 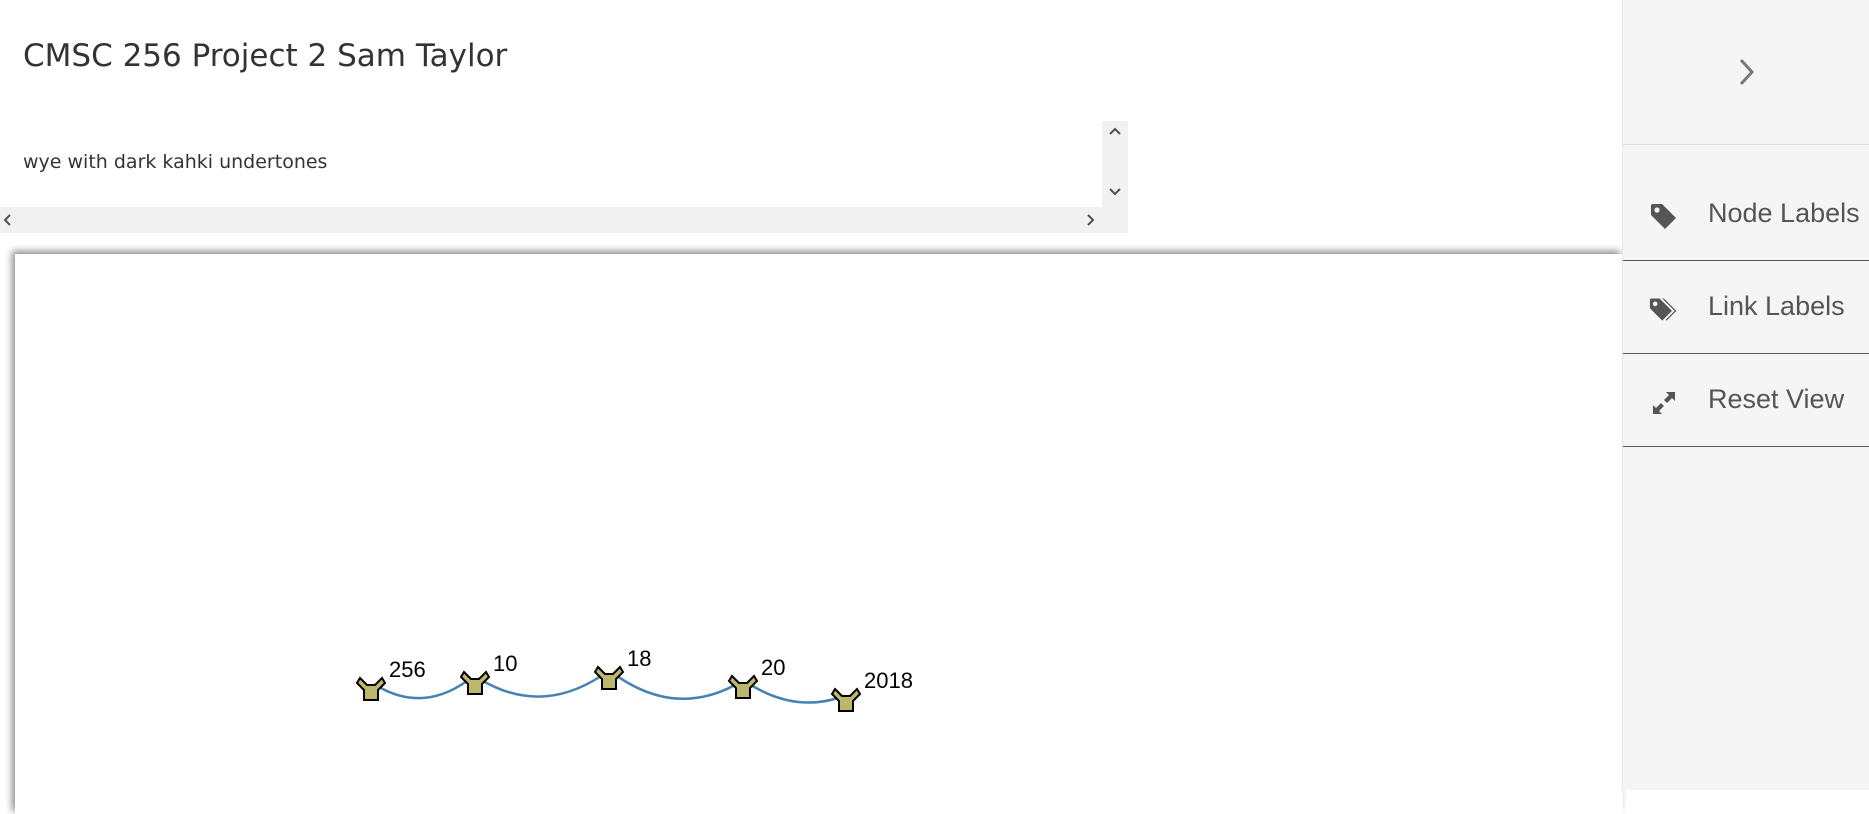 What do you see at coordinates (505, 663) in the screenshot?
I see `node-label: 10` at bounding box center [505, 663].